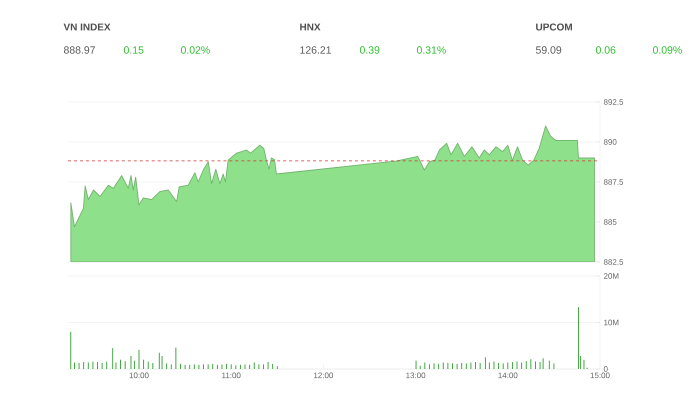  I want to click on category-label: UPCOM, so click(554, 27).